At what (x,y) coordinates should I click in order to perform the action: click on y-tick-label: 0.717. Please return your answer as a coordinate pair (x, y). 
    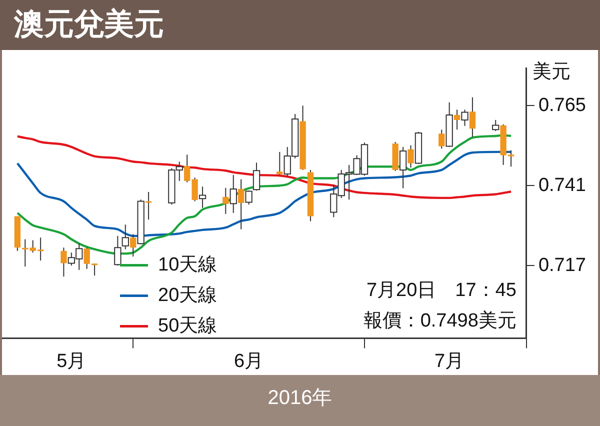
    Looking at the image, I should click on (562, 265).